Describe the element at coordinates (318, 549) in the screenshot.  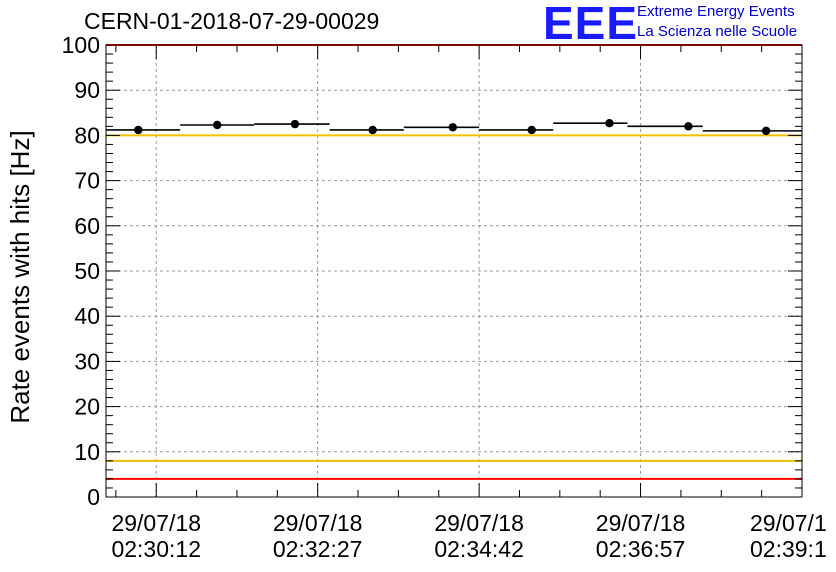
I see `x-tick-label-time-1: 02:32:27` at that location.